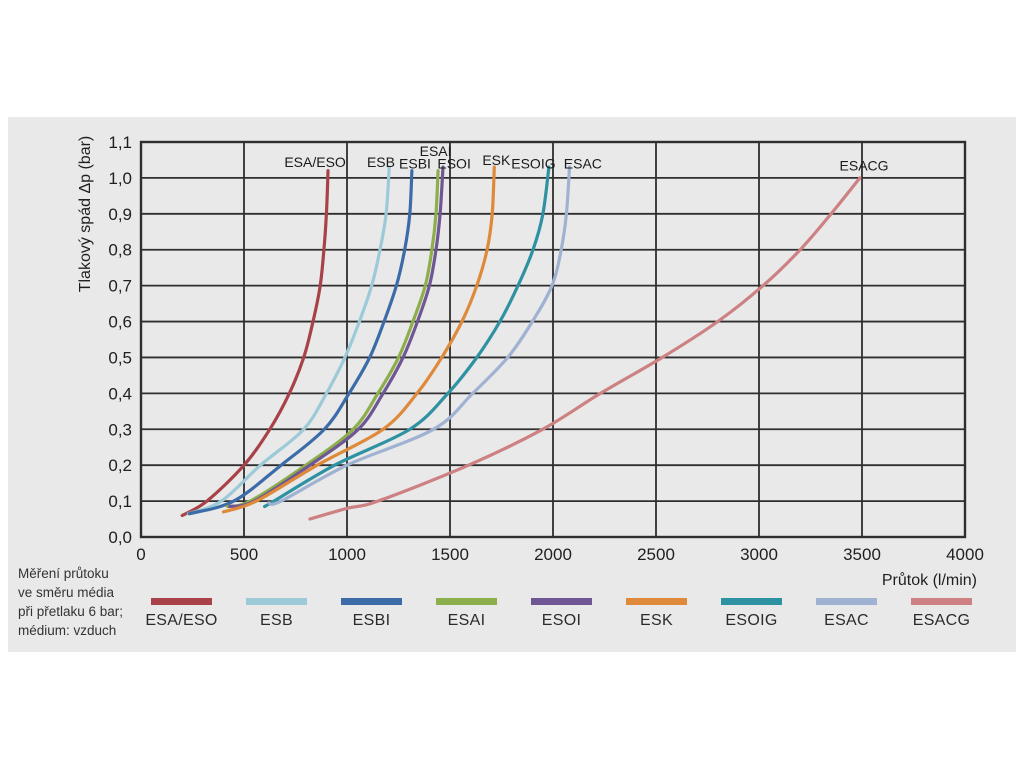  I want to click on note-line: ve směru média, so click(66, 592).